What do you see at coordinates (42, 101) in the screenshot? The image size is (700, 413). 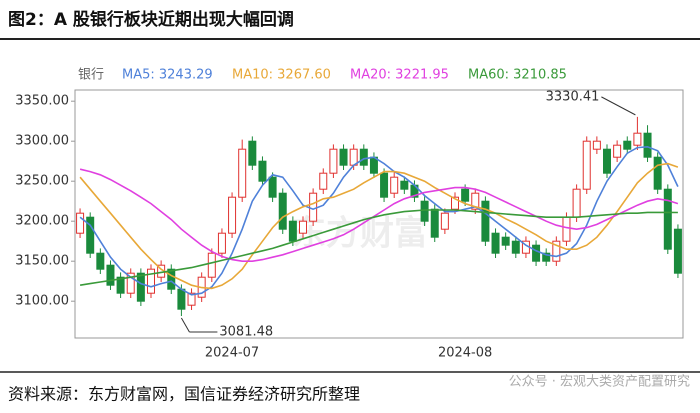 I see `y-tick-label: 3350.00` at bounding box center [42, 101].